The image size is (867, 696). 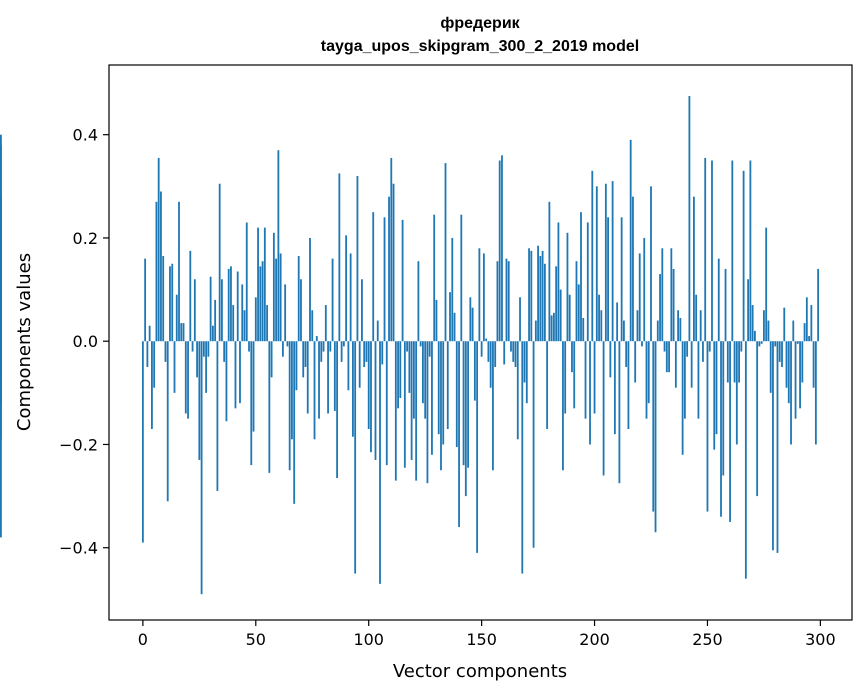 What do you see at coordinates (84, 342) in the screenshot?
I see `y-axis-ticks: −0.4 −0.2 0.0 0.2 0.4` at bounding box center [84, 342].